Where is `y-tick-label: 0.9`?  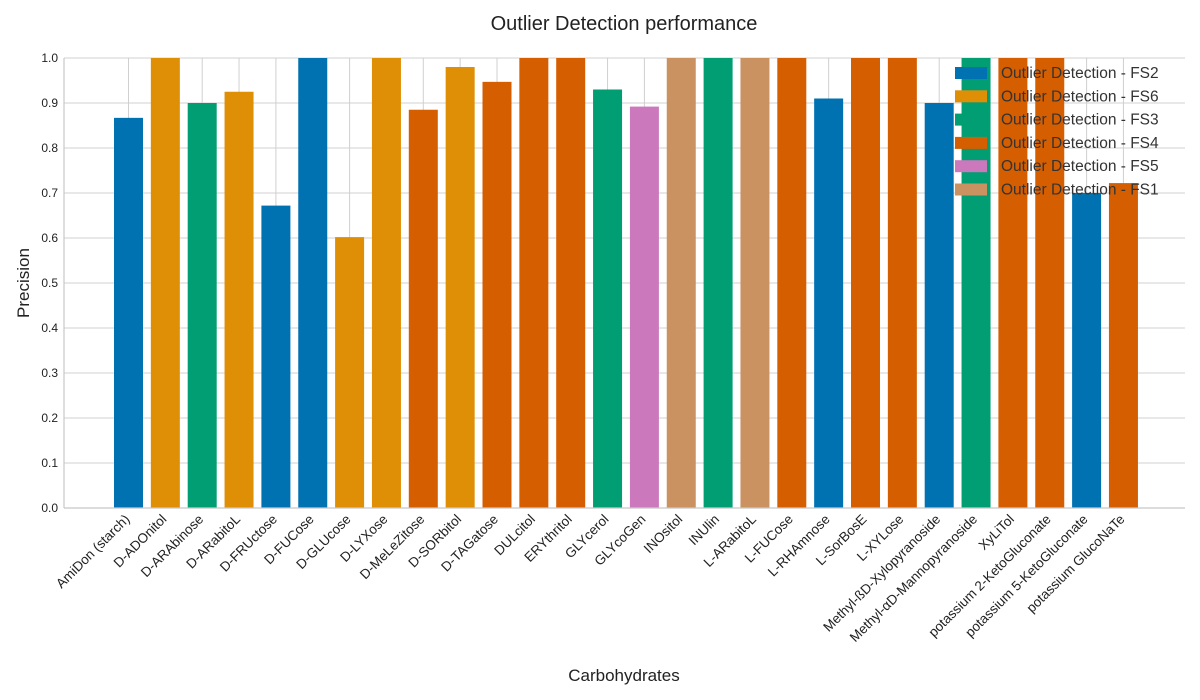 y-tick-label: 0.9 is located at coordinates (49, 103).